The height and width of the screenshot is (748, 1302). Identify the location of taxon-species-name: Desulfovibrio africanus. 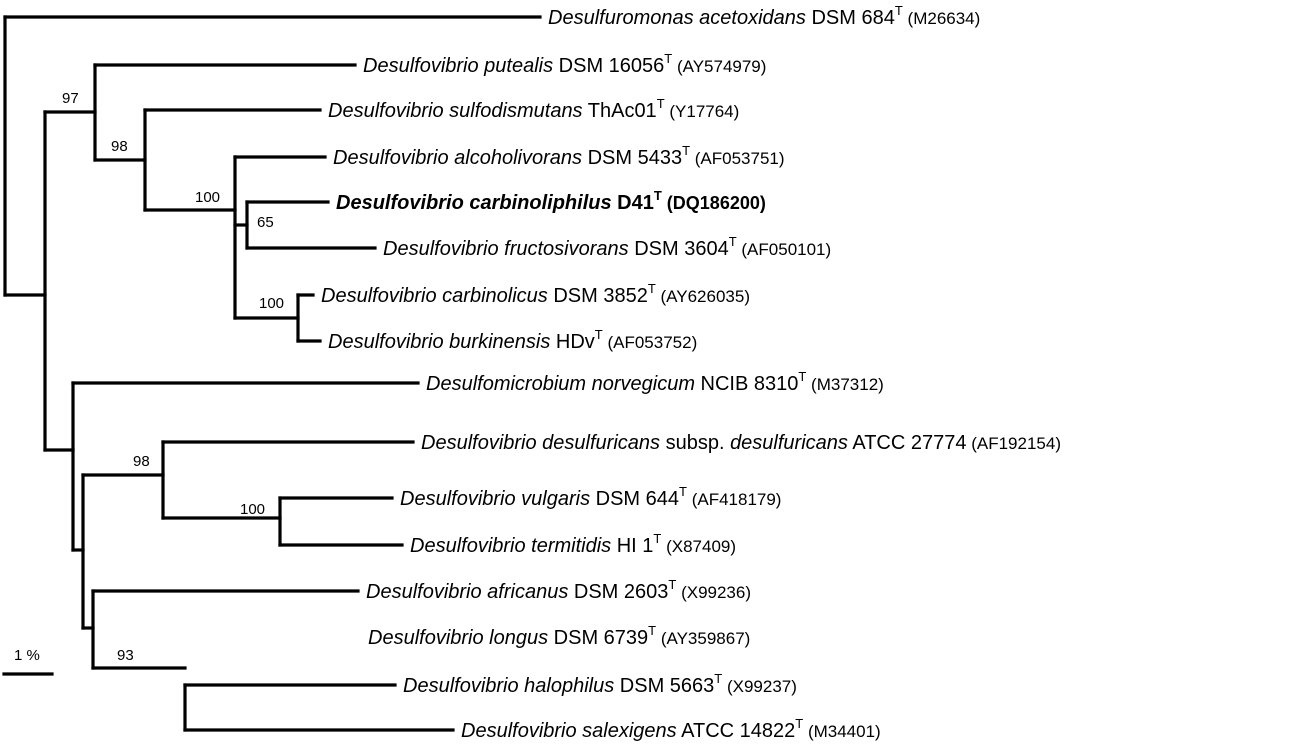
(467, 592).